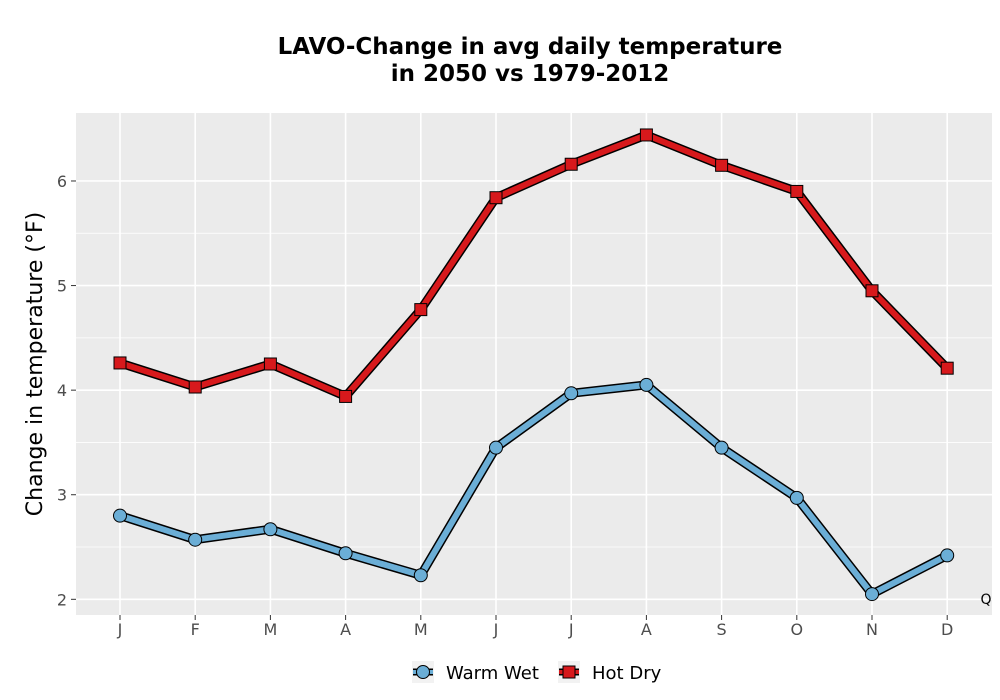  I want to click on legend-key-square, so click(569, 672).